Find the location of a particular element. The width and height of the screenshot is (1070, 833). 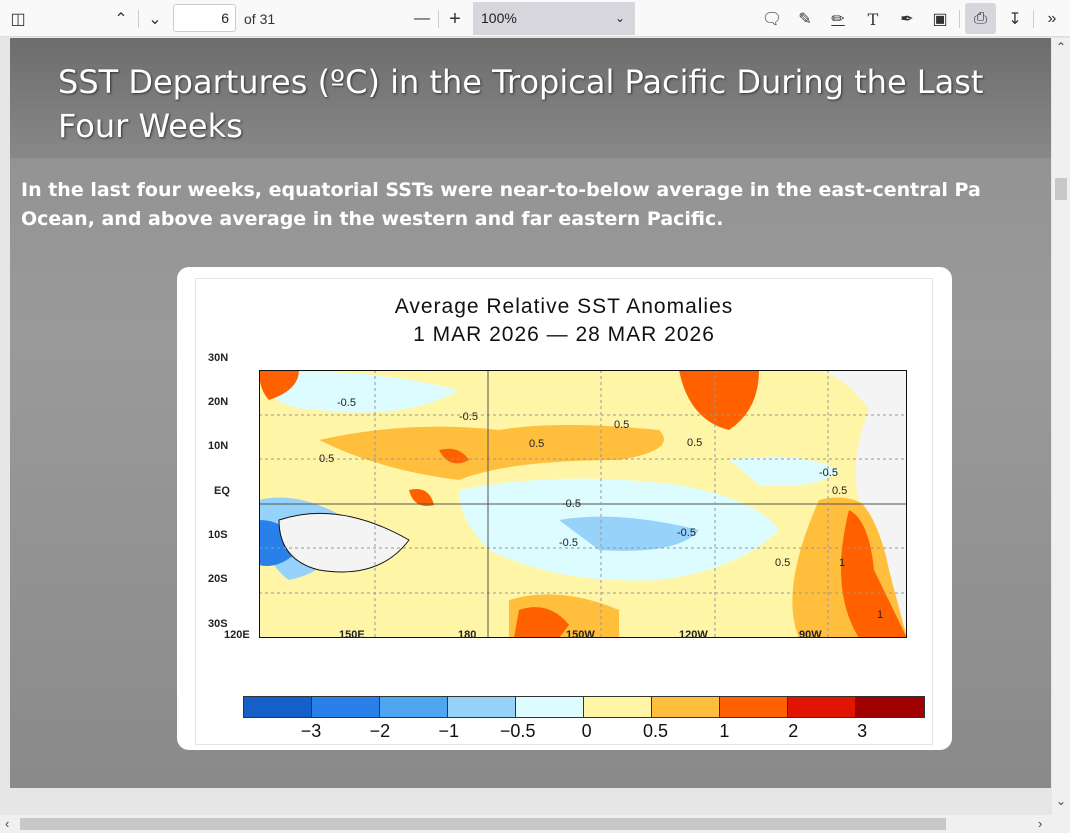

lat-label: 30S is located at coordinates (218, 624).